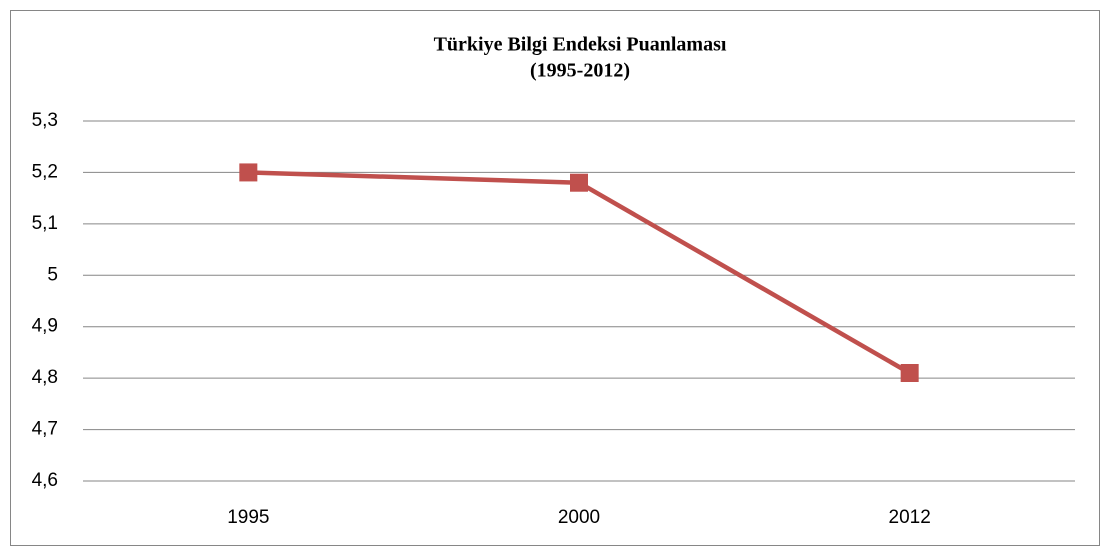 Image resolution: width=1109 pixels, height=548 pixels. Describe the element at coordinates (45, 377) in the screenshot. I see `y-tick-label: 4,8` at that location.